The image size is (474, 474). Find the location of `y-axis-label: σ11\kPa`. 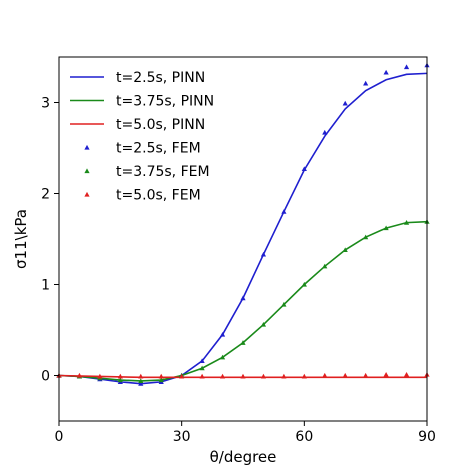

y-axis-label: σ11\kPa is located at coordinates (21, 239).